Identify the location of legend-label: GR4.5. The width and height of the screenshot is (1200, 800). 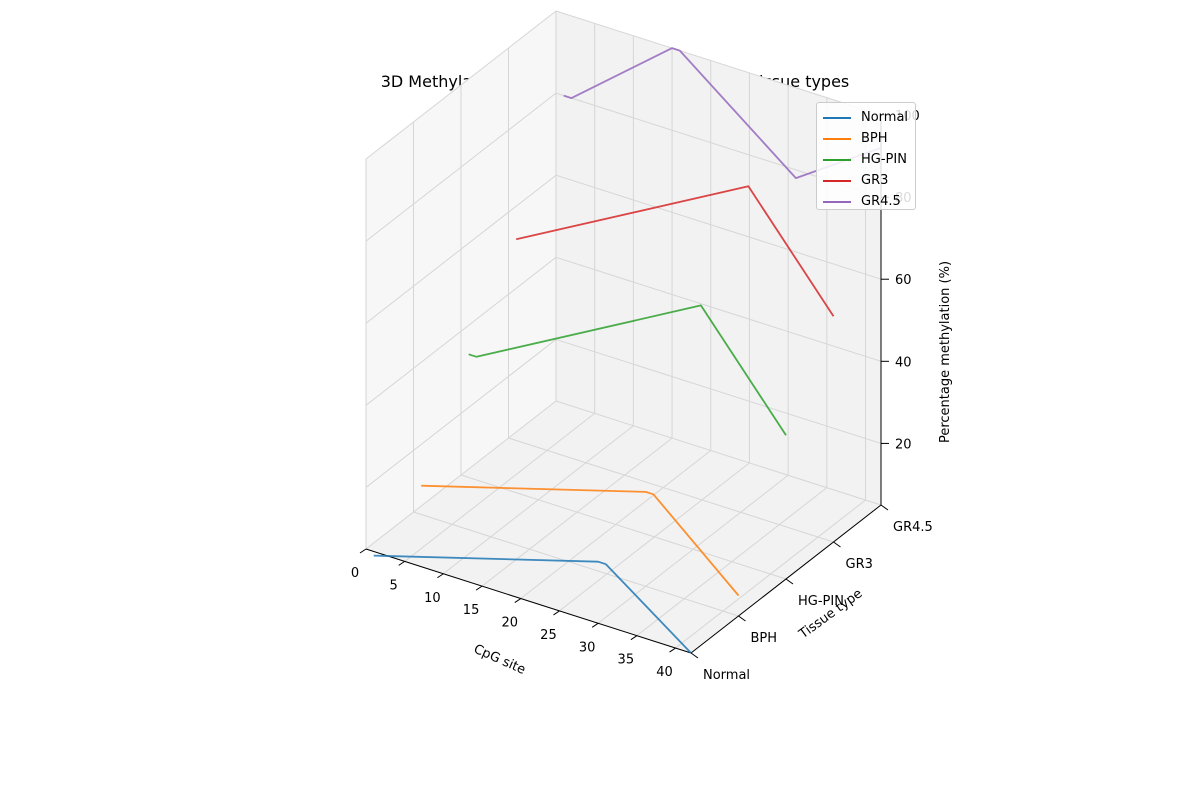
(881, 201).